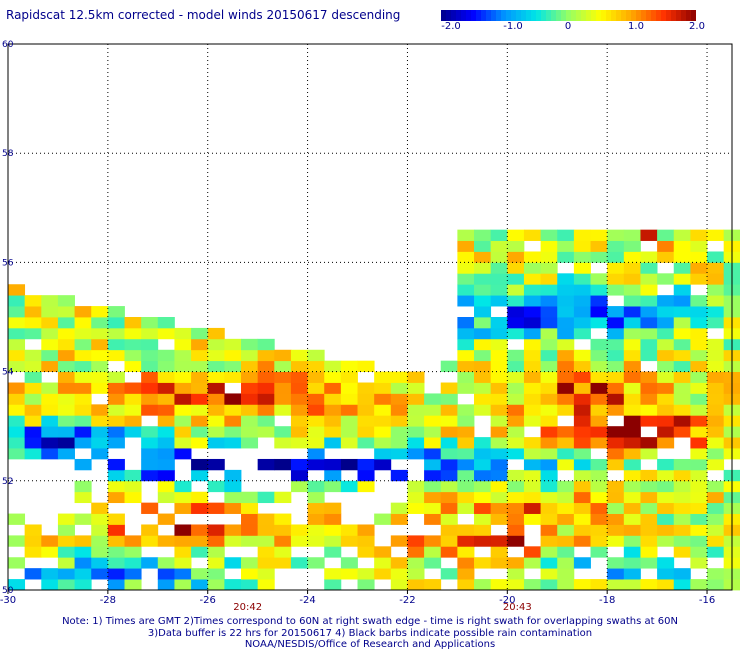 The image size is (740, 650). Describe the element at coordinates (513, 26) in the screenshot. I see `colorbar-tick: -1.0` at that location.